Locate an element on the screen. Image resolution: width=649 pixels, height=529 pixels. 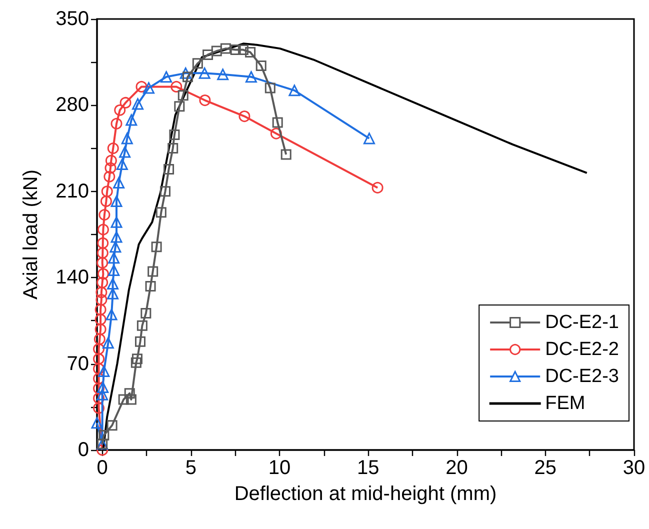
legend-label: DC-E2-3 is located at coordinates (582, 376).